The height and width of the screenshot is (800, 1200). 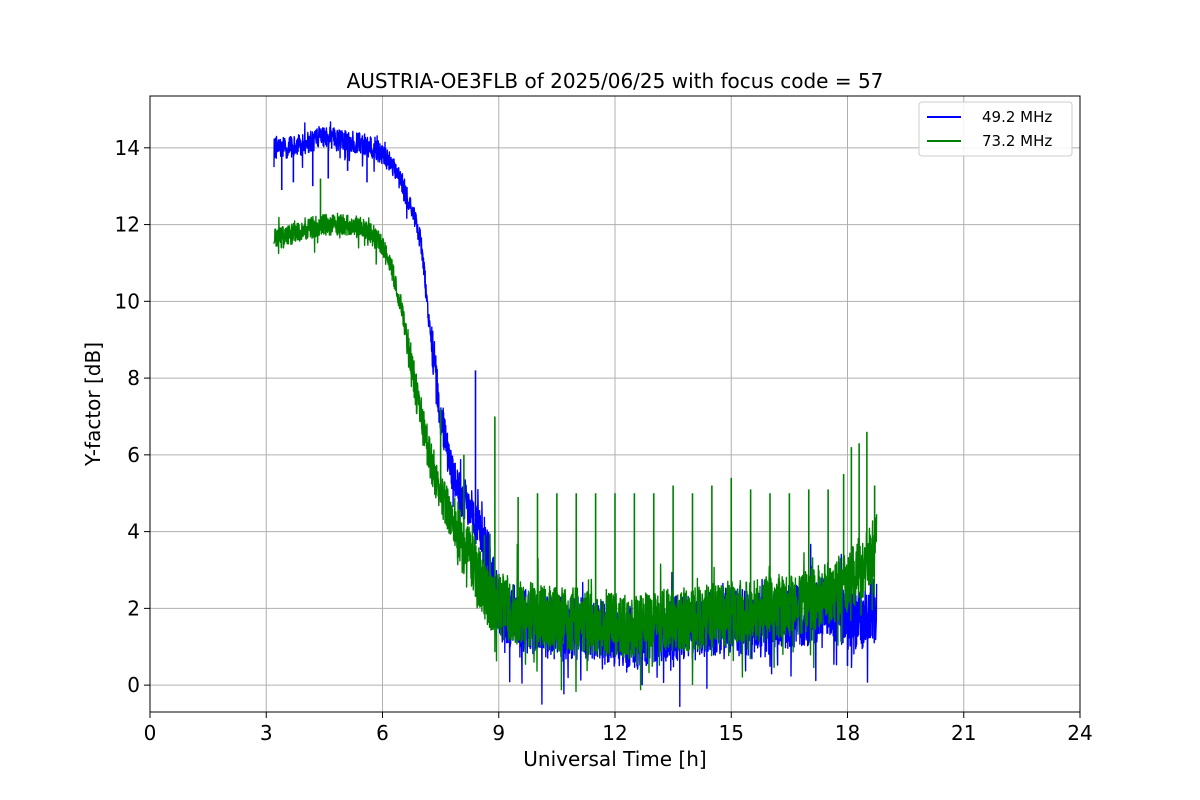 I want to click on y-tick-label: 12, so click(x=127, y=225).